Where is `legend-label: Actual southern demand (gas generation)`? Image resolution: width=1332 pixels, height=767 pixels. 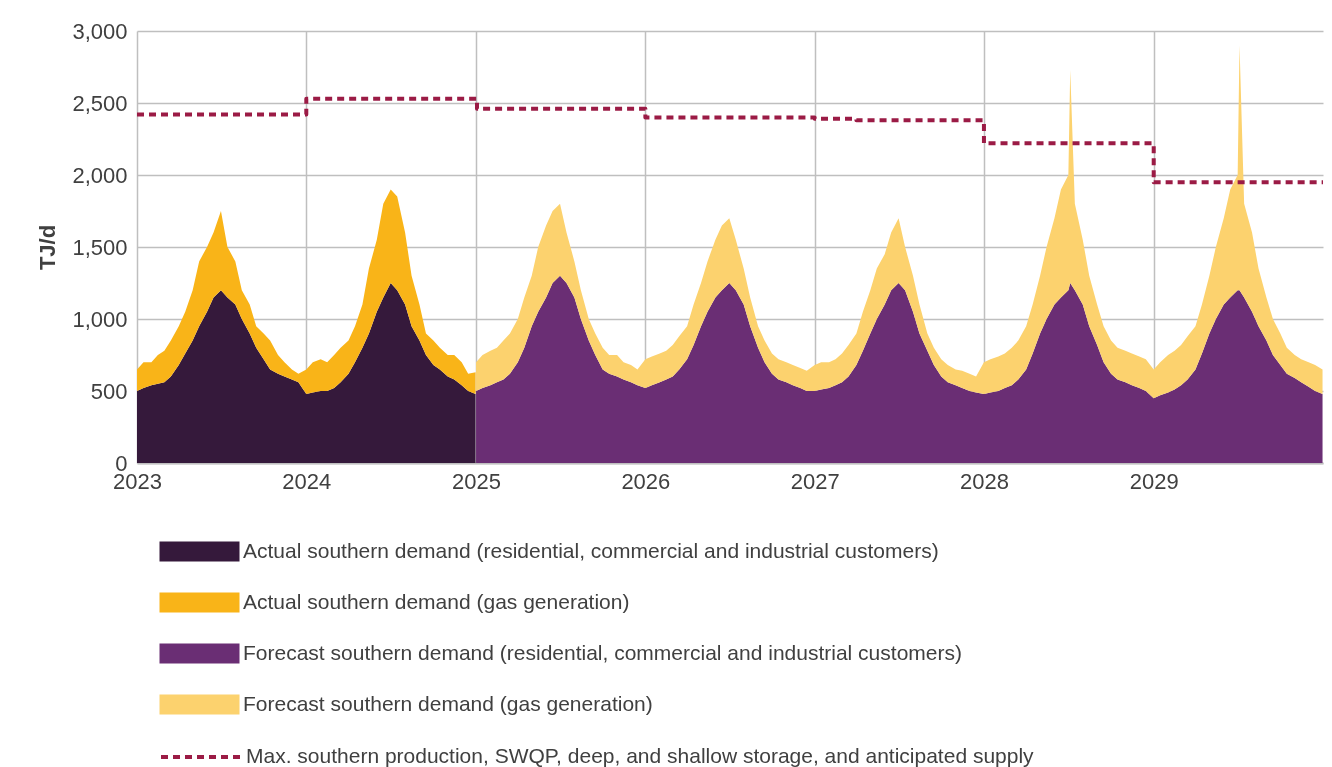
legend-label: Actual southern demand (gas generation) is located at coordinates (436, 601).